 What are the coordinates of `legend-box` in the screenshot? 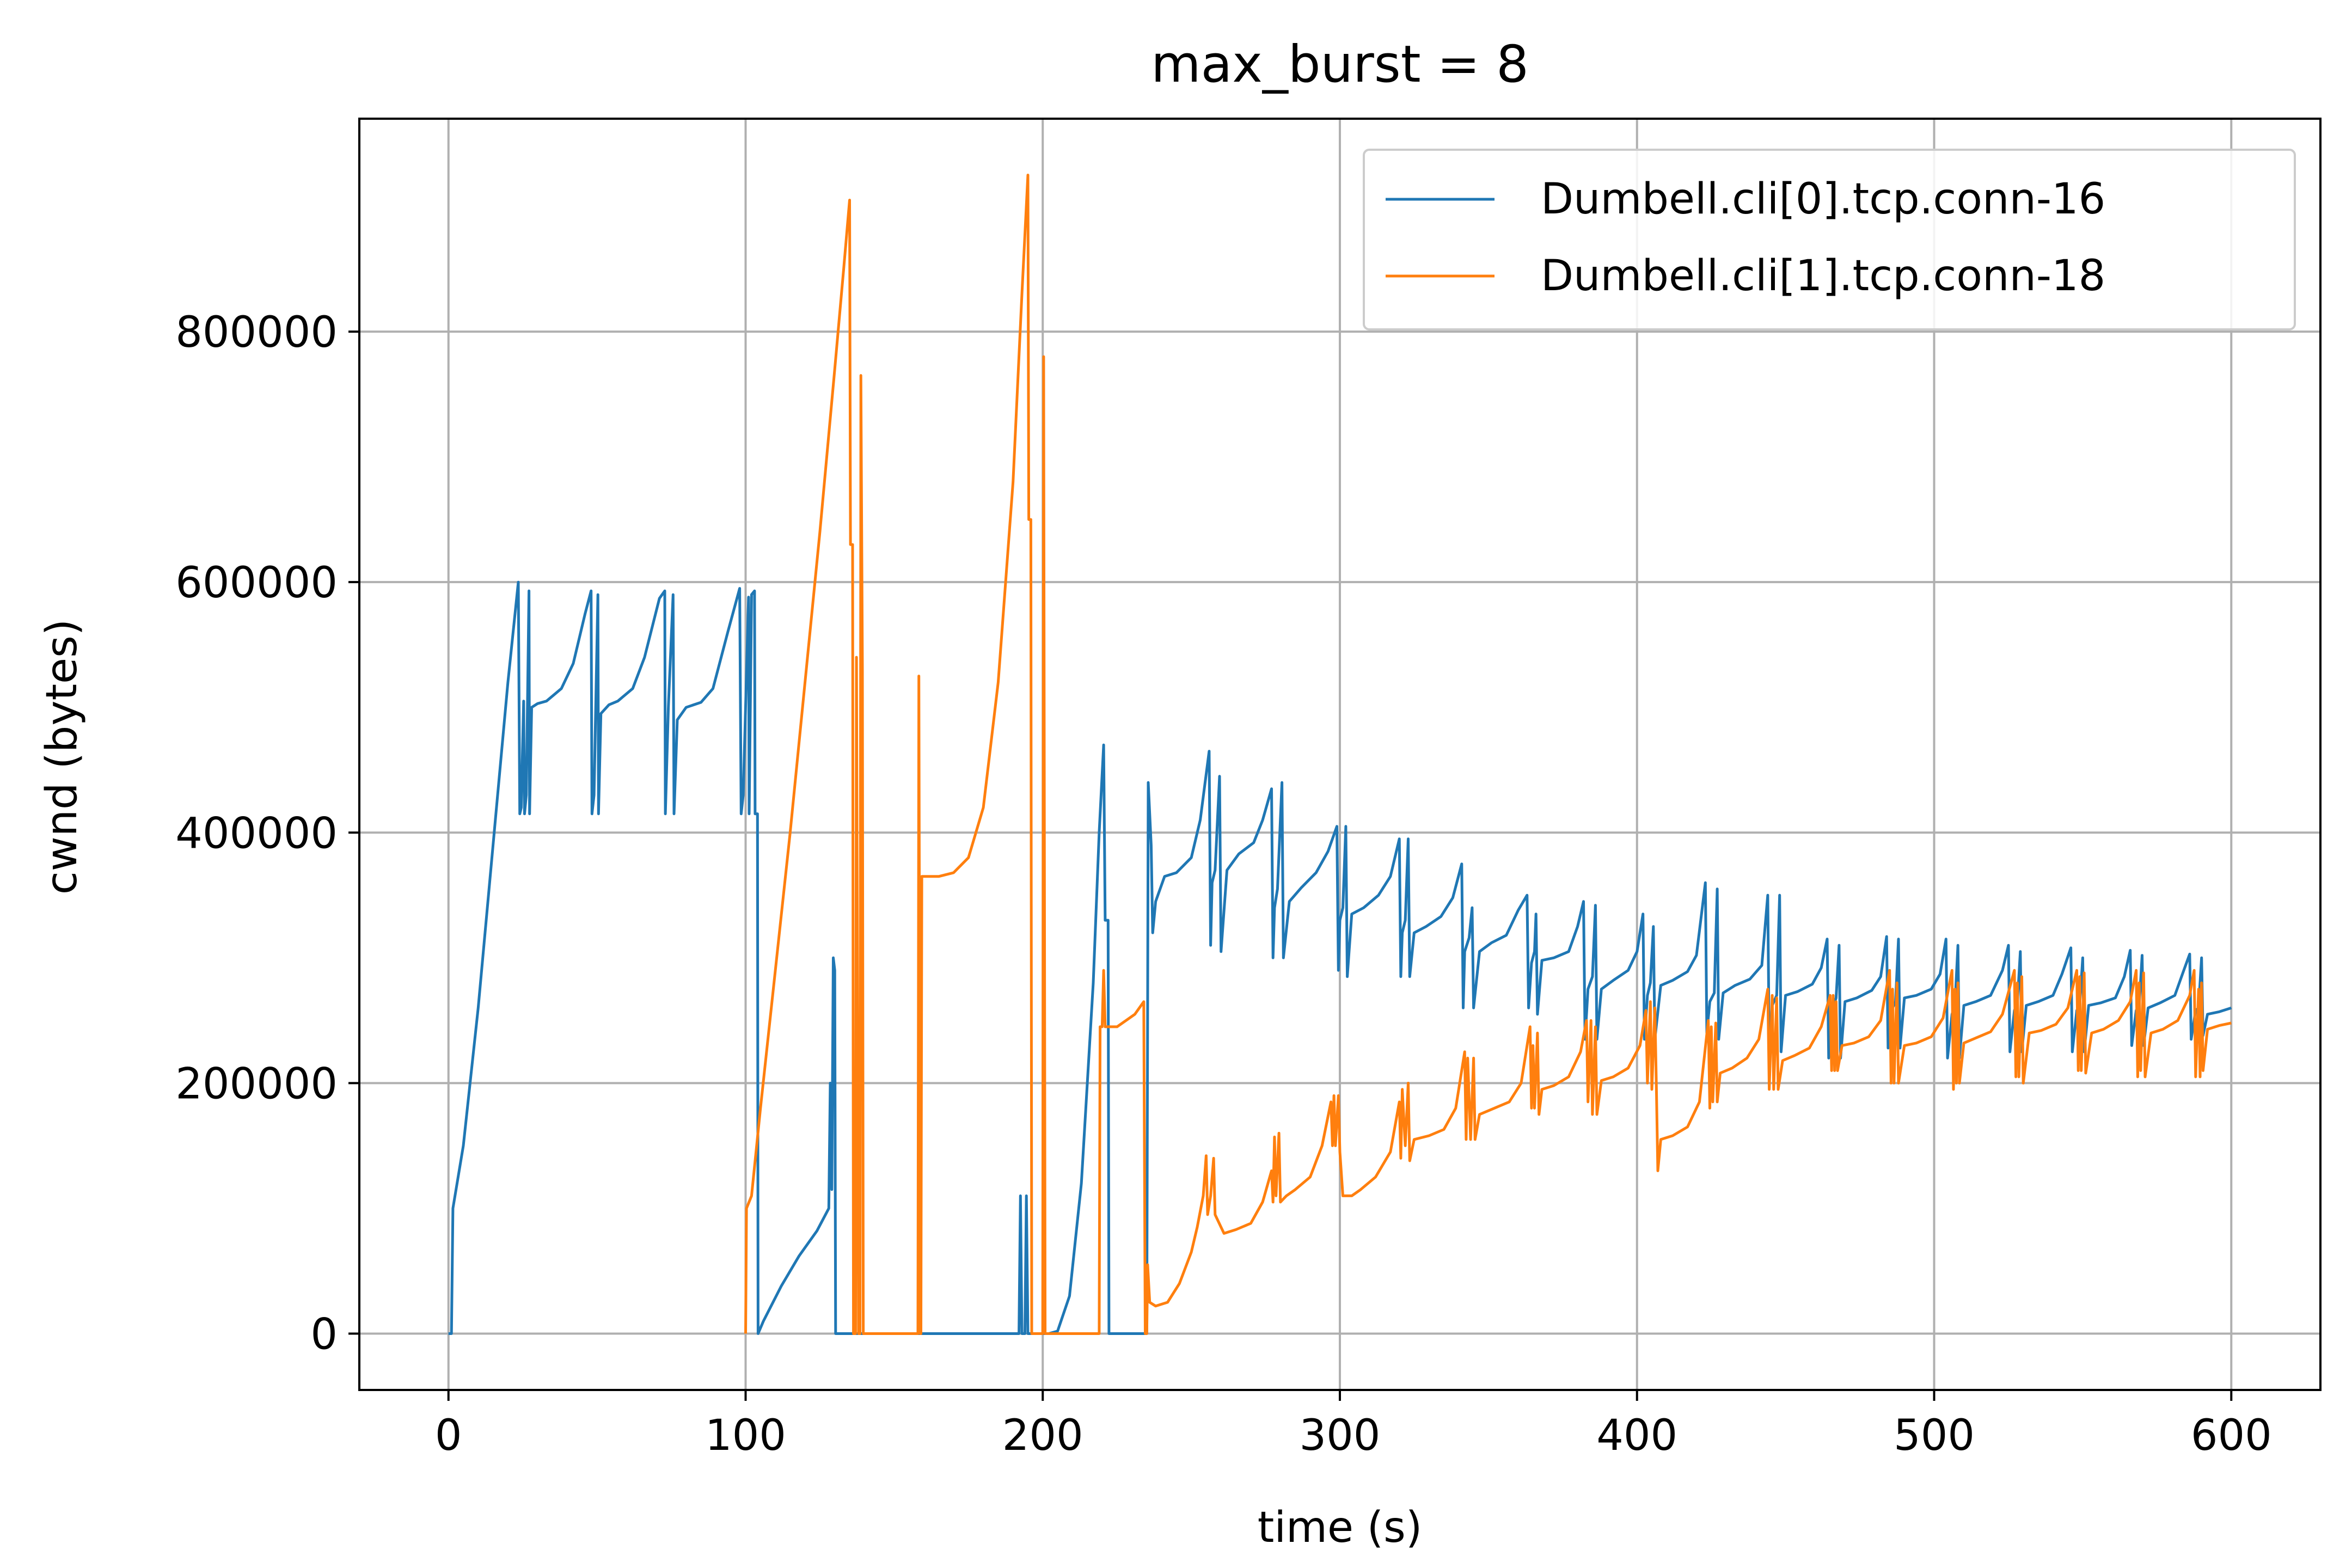 It's located at (1829, 239).